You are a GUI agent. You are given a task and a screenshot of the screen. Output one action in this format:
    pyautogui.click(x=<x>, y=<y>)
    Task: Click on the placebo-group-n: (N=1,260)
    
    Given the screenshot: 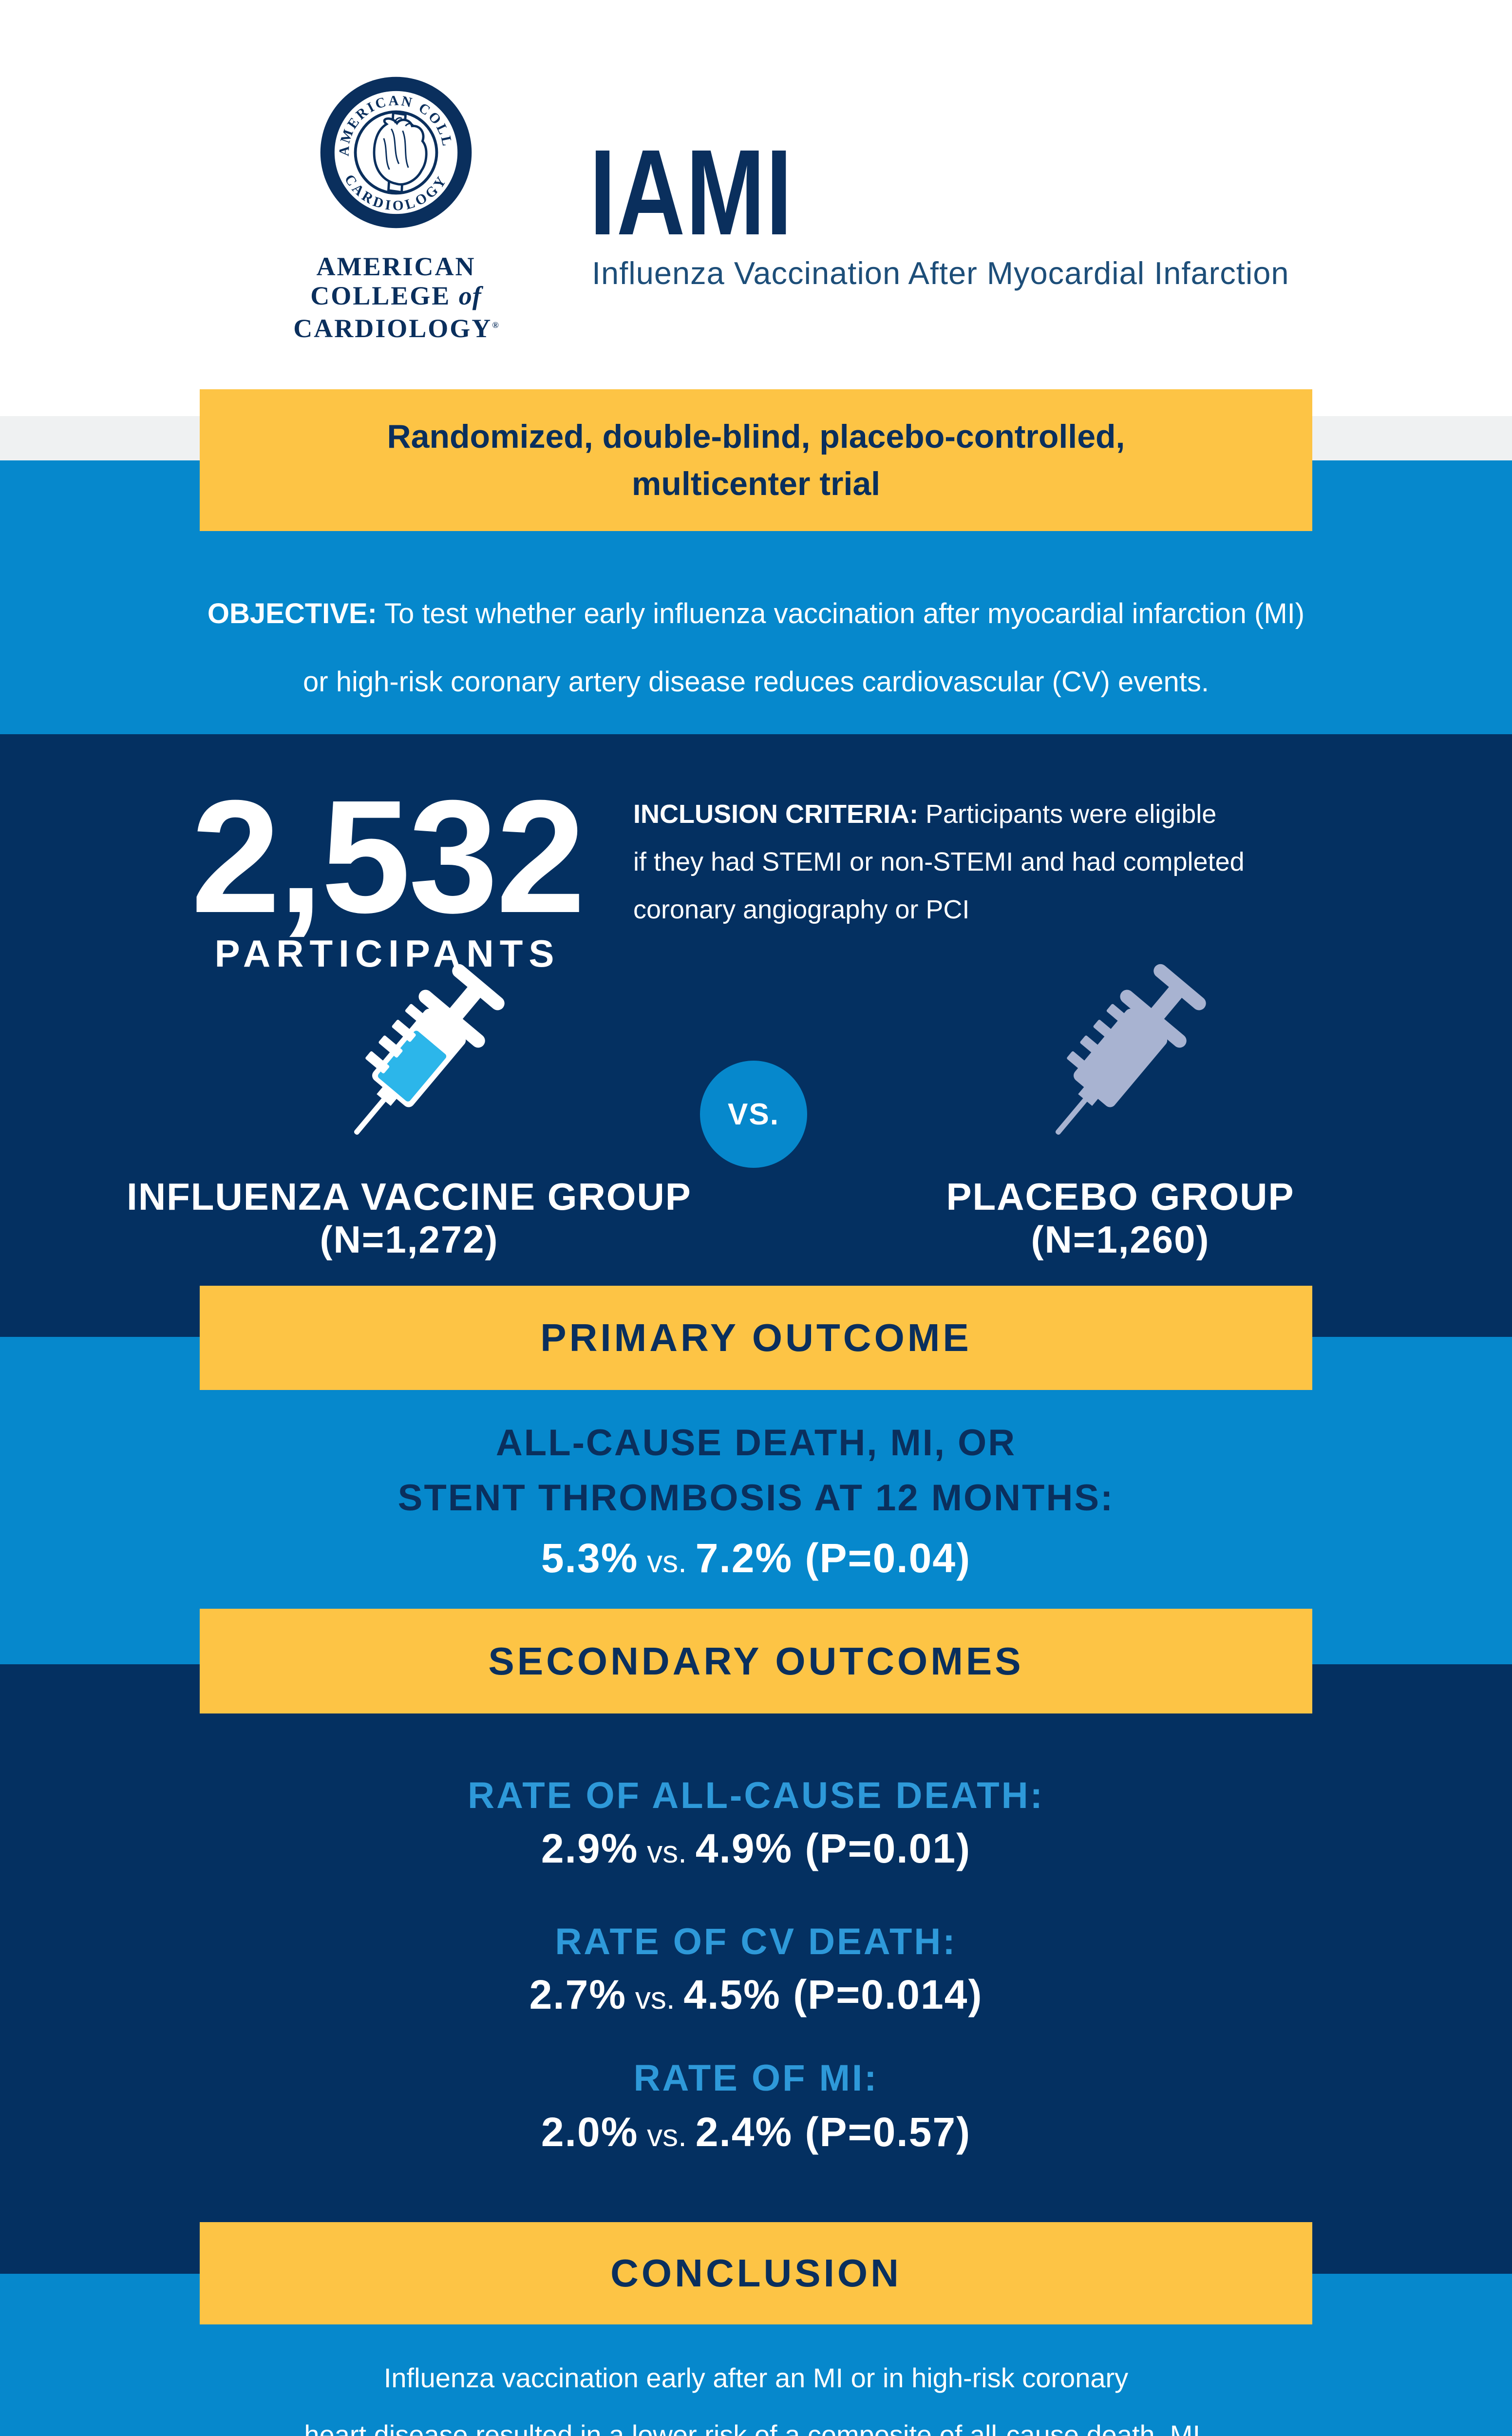 What is the action you would take?
    pyautogui.click(x=1120, y=1239)
    